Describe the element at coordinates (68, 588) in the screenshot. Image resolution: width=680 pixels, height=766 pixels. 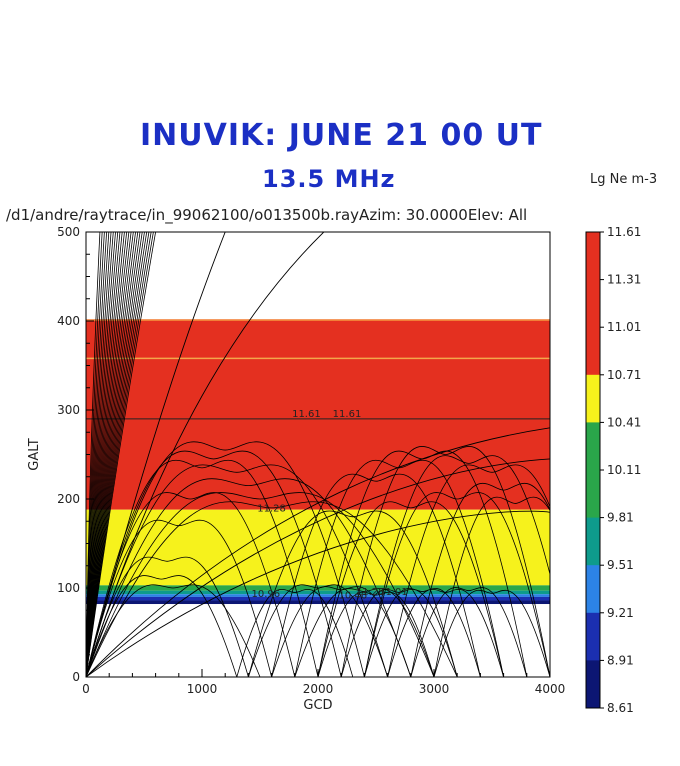
I see `y-tick-label: 100` at that location.